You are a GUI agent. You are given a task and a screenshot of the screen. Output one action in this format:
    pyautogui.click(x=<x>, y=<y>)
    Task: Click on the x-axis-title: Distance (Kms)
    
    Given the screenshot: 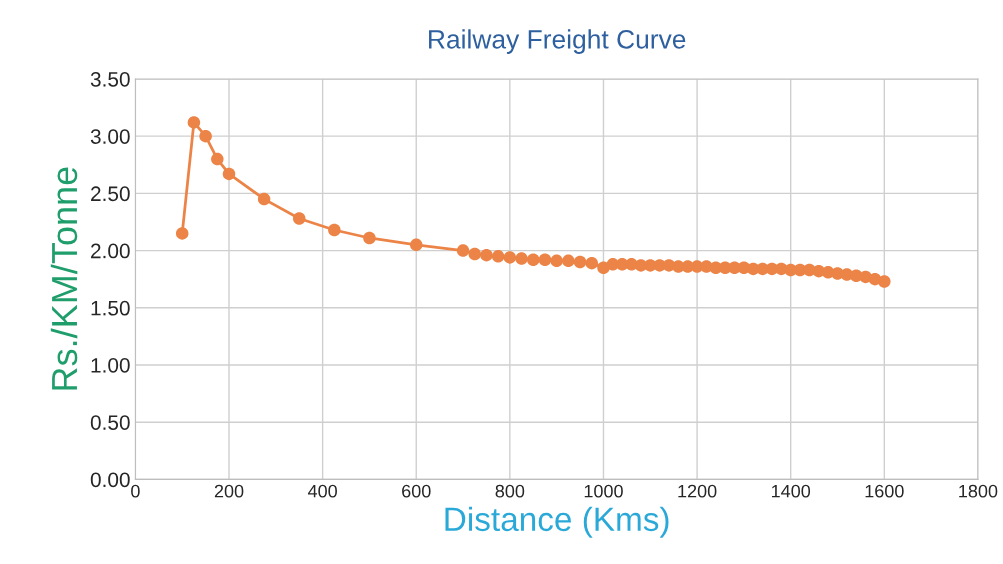 What is the action you would take?
    pyautogui.click(x=557, y=522)
    